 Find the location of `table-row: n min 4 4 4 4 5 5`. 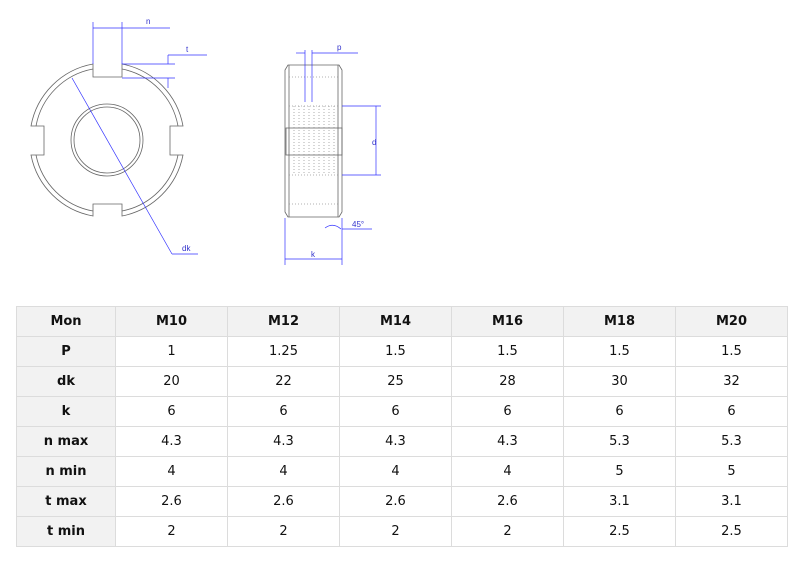

table-row: n min 4 4 4 4 5 5 is located at coordinates (402, 471).